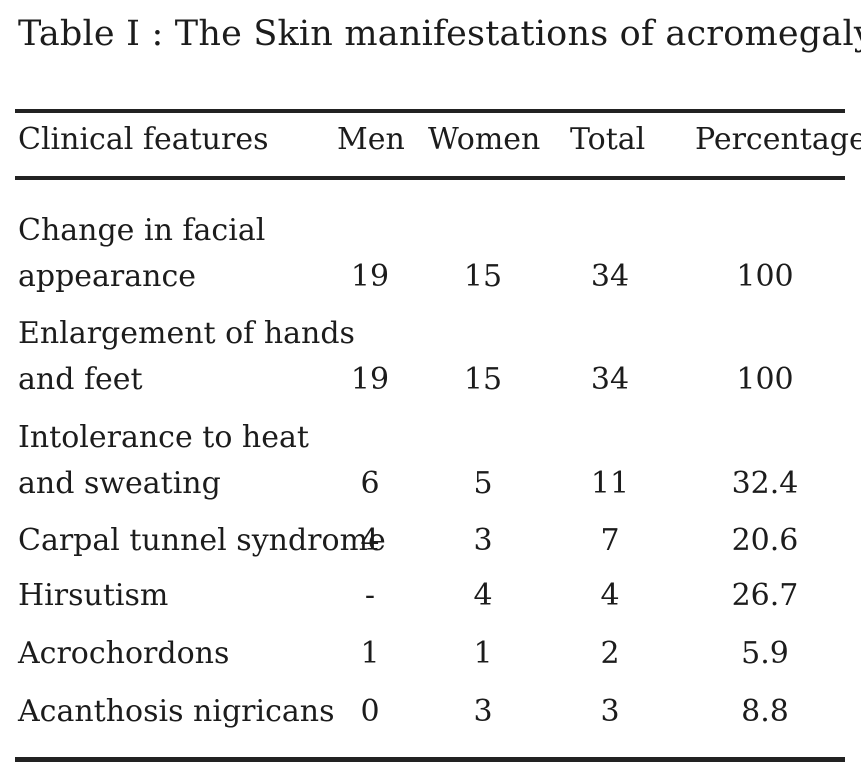 Image resolution: width=861 pixels, height=777 pixels. I want to click on header-men: Men, so click(371, 139).